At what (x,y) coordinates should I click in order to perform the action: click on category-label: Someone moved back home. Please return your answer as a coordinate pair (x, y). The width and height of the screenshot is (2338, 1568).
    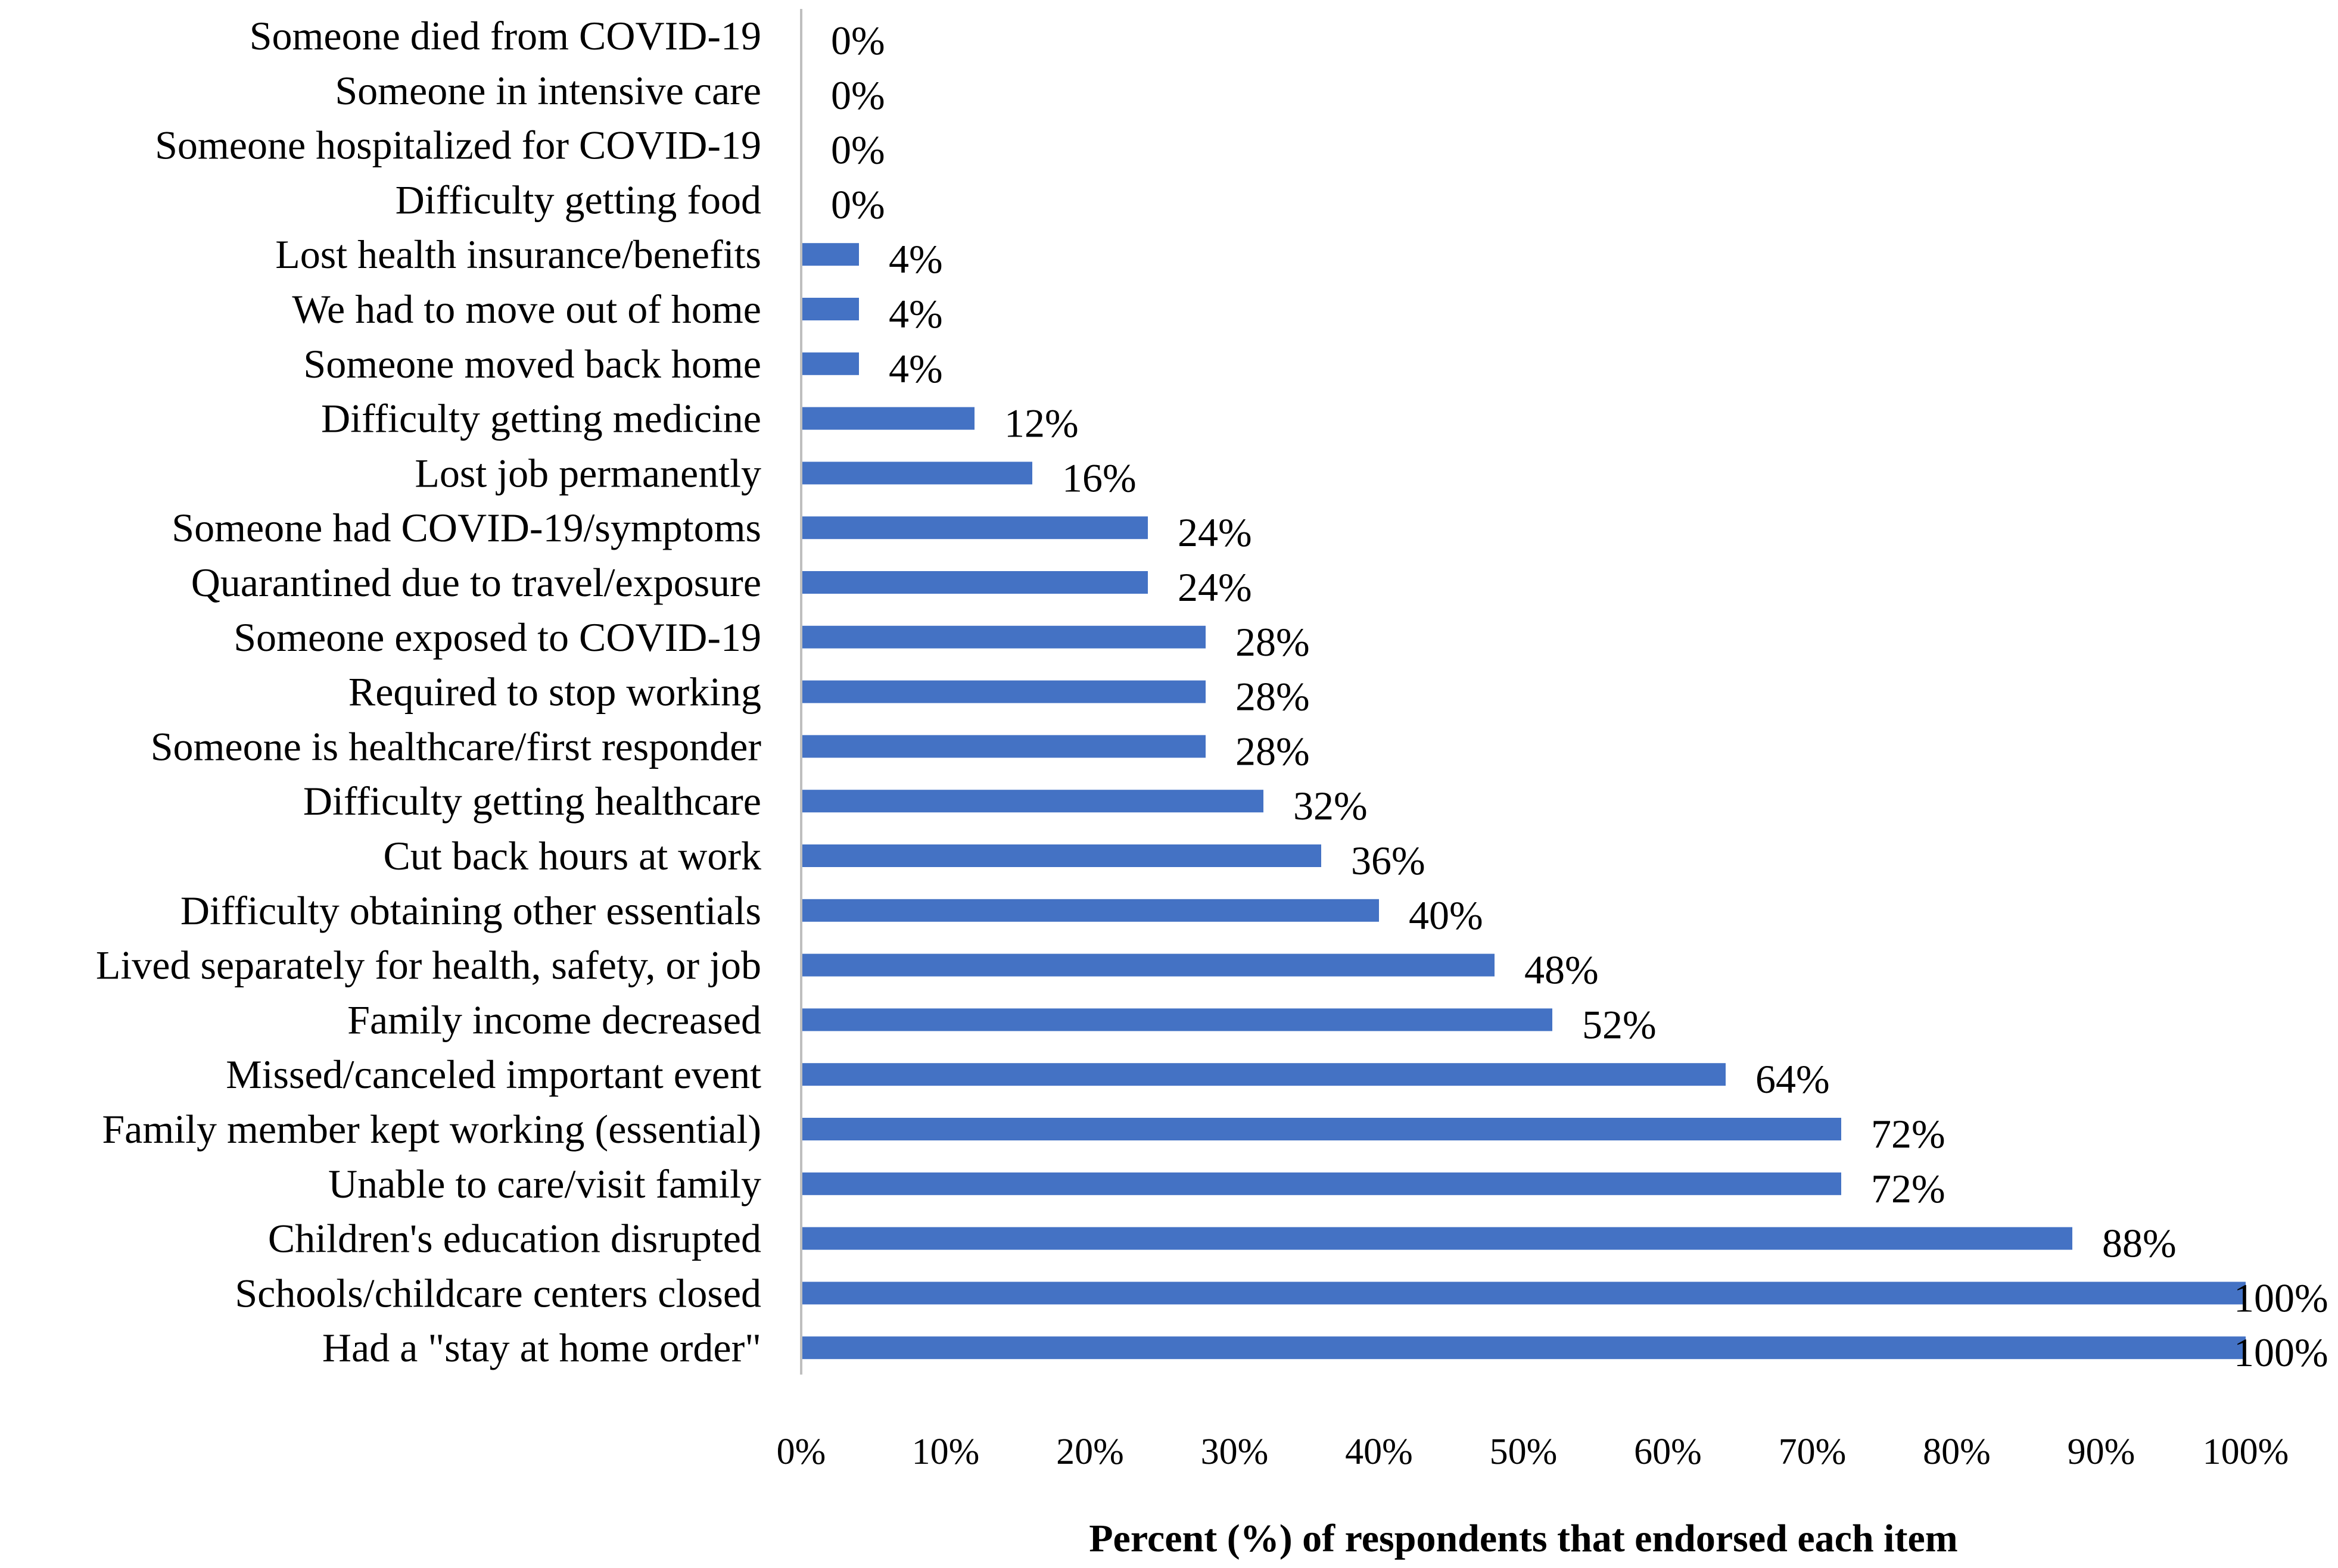
    Looking at the image, I should click on (532, 363).